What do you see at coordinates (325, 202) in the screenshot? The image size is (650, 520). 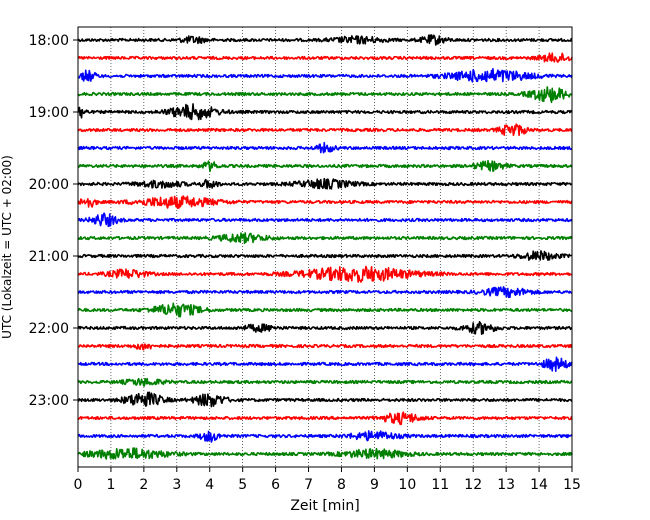 I see `seismic-trace-2015` at bounding box center [325, 202].